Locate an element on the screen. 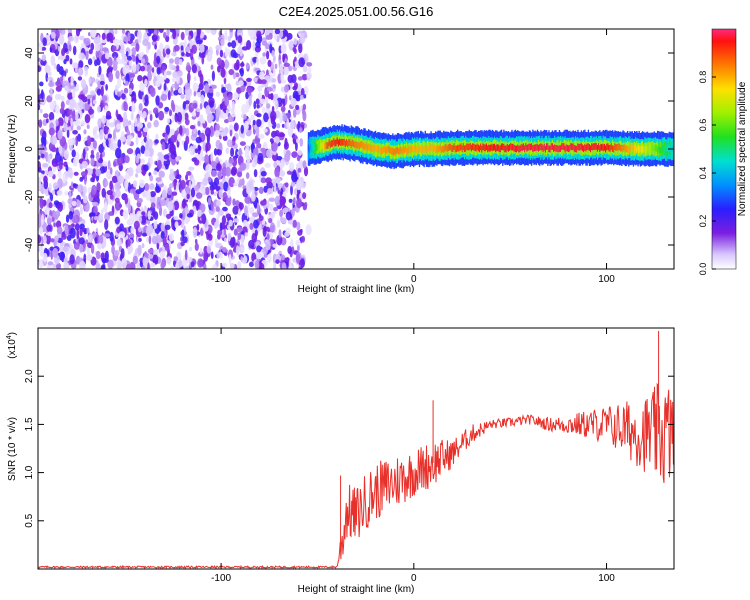 The image size is (750, 600). colorbar-tick-label: 0.6 is located at coordinates (703, 125).